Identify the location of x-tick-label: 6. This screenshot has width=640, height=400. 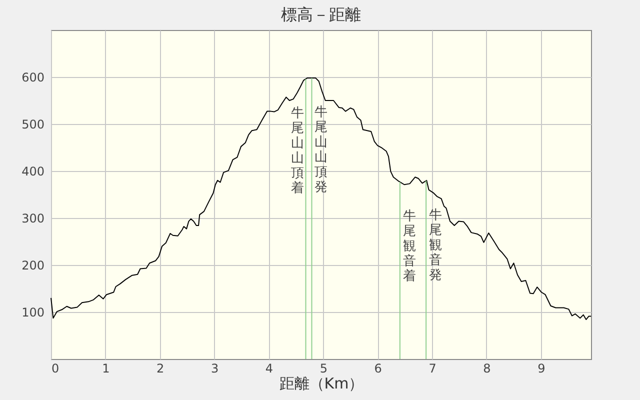
(378, 369).